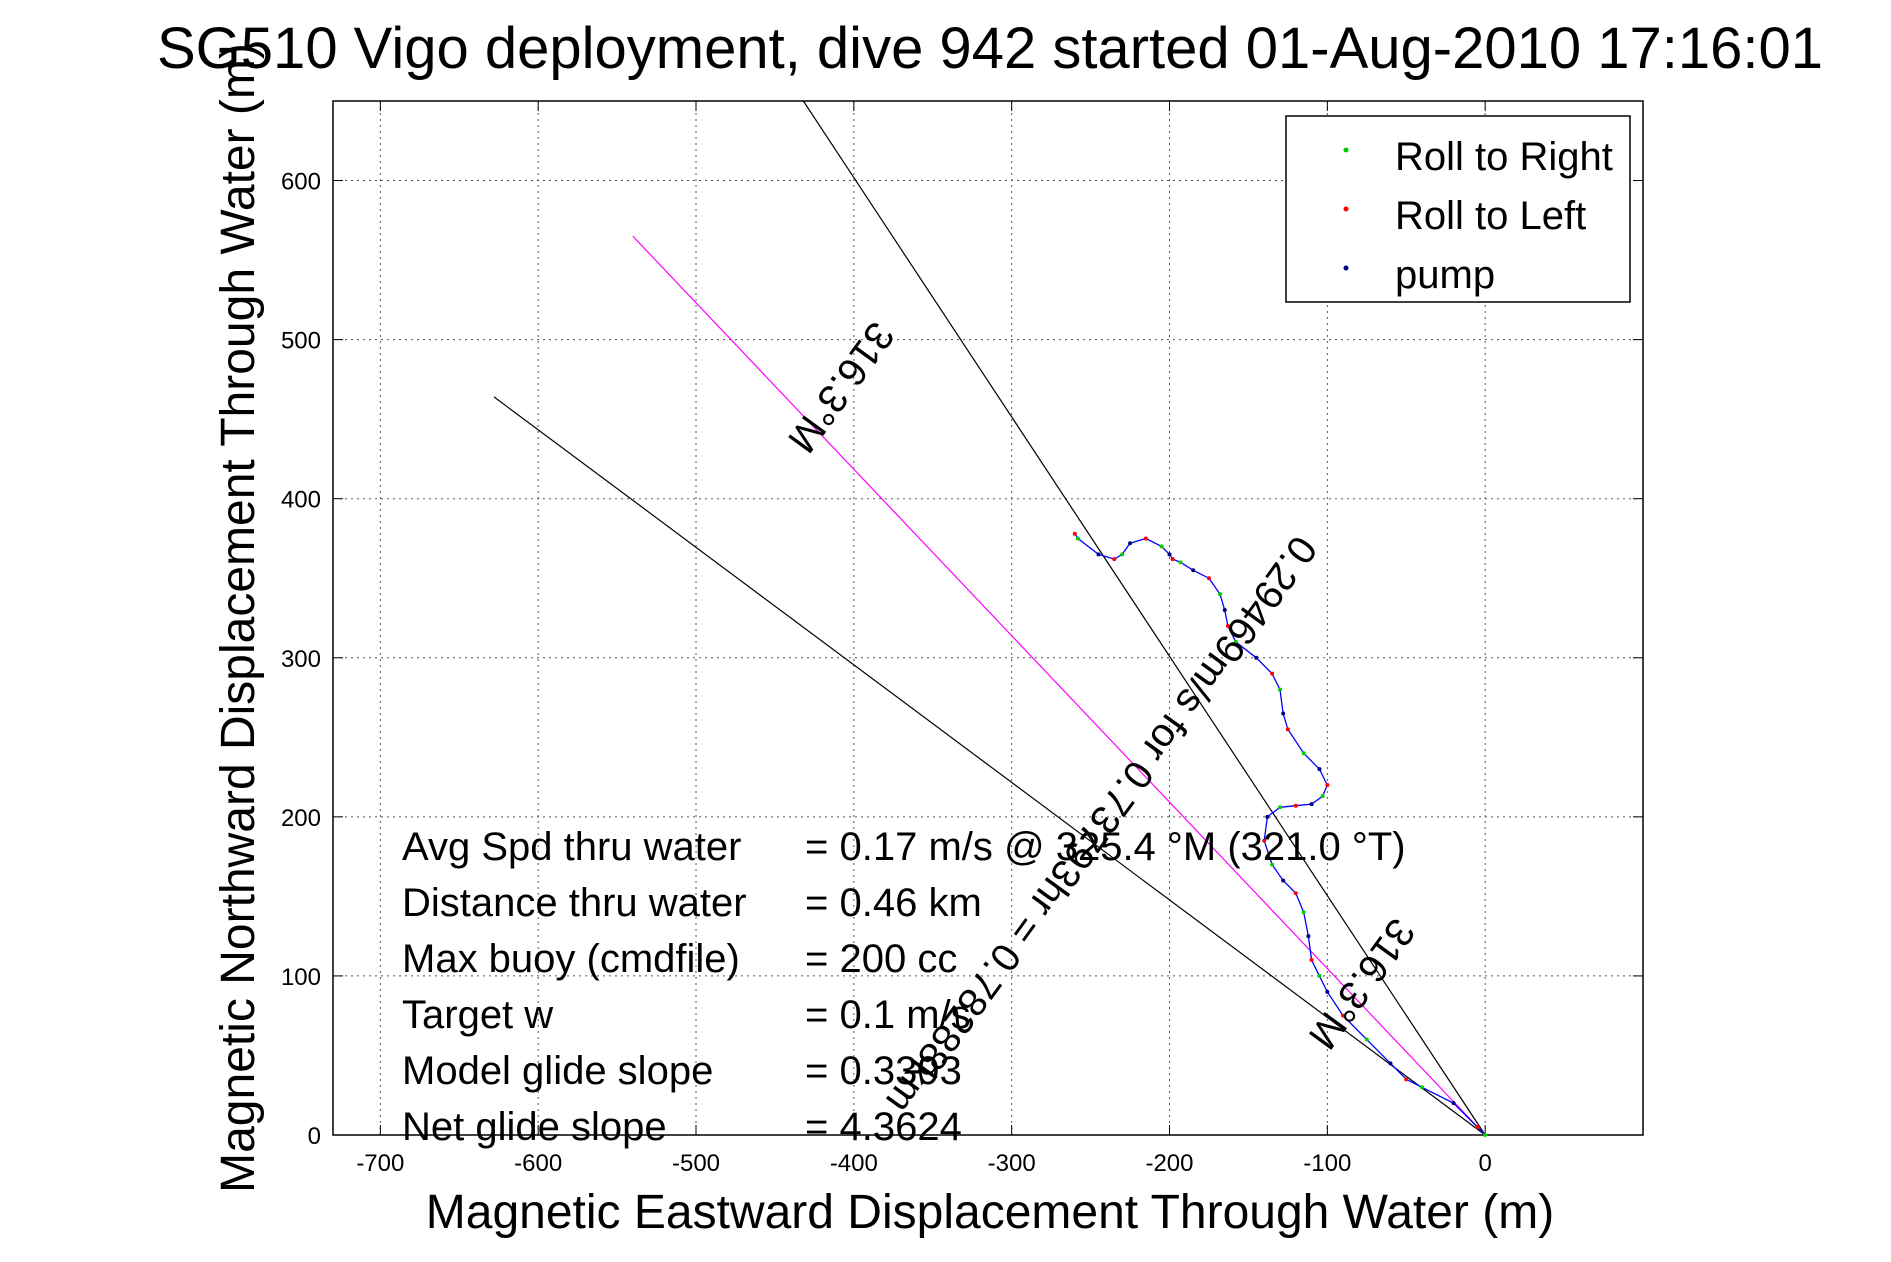 The image size is (1891, 1262). What do you see at coordinates (301, 500) in the screenshot?
I see `y-tick-label: 400` at bounding box center [301, 500].